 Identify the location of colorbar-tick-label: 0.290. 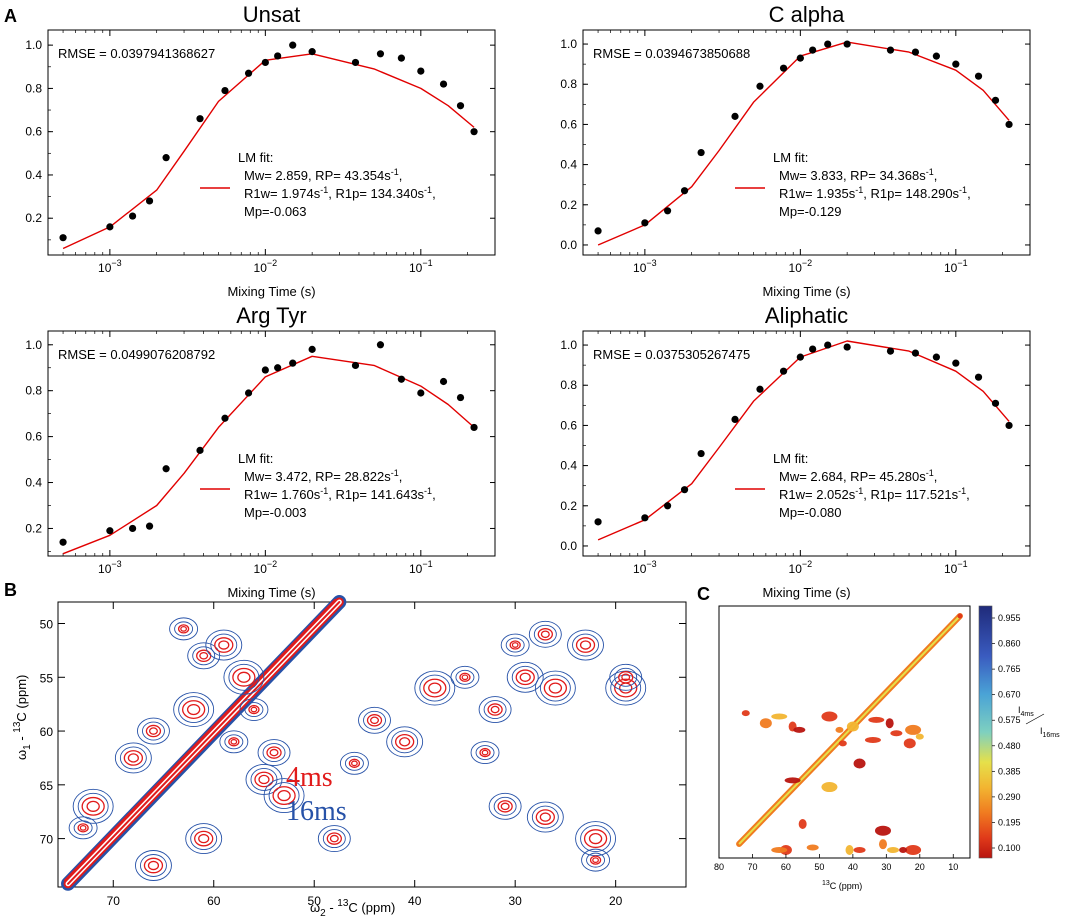
(1009, 797).